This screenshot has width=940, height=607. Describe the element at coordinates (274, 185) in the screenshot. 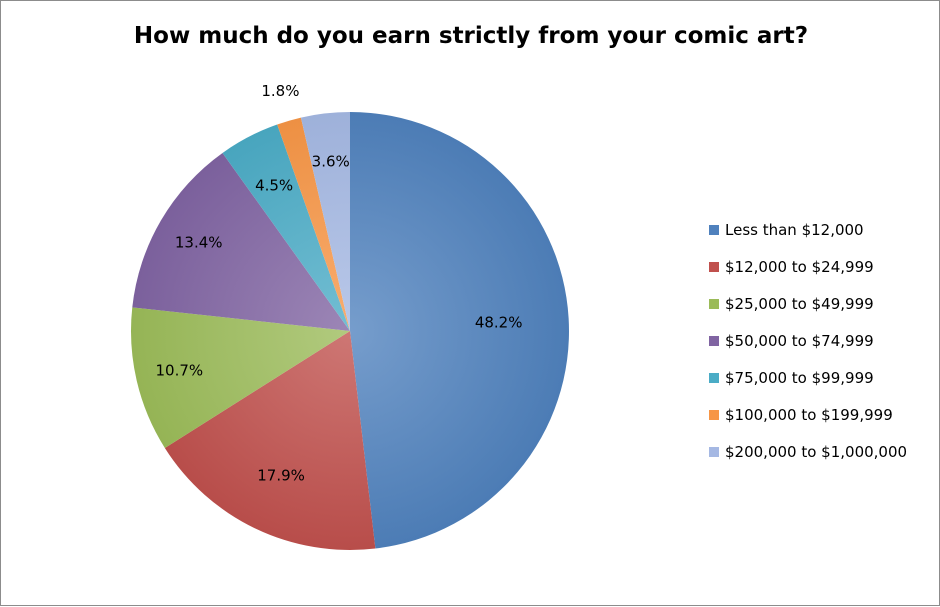

I see `slice-data-label: 4.5%` at that location.